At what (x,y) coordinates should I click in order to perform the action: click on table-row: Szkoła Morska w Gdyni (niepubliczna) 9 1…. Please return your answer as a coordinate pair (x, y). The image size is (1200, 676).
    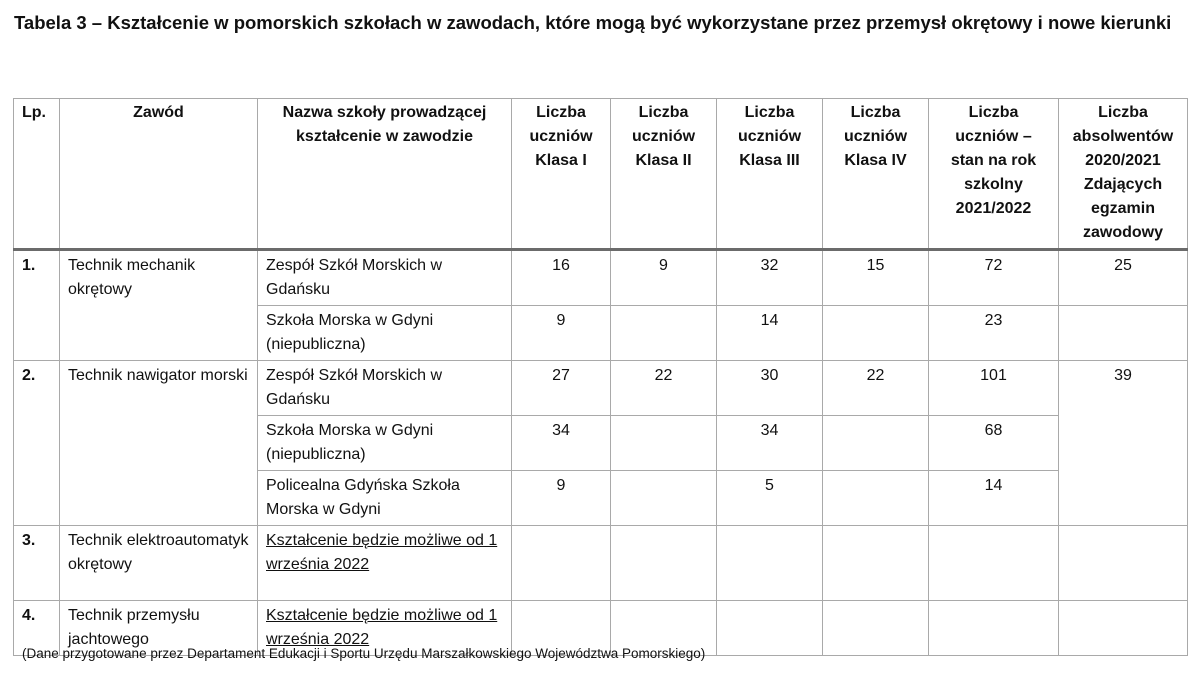
    Looking at the image, I should click on (601, 333).